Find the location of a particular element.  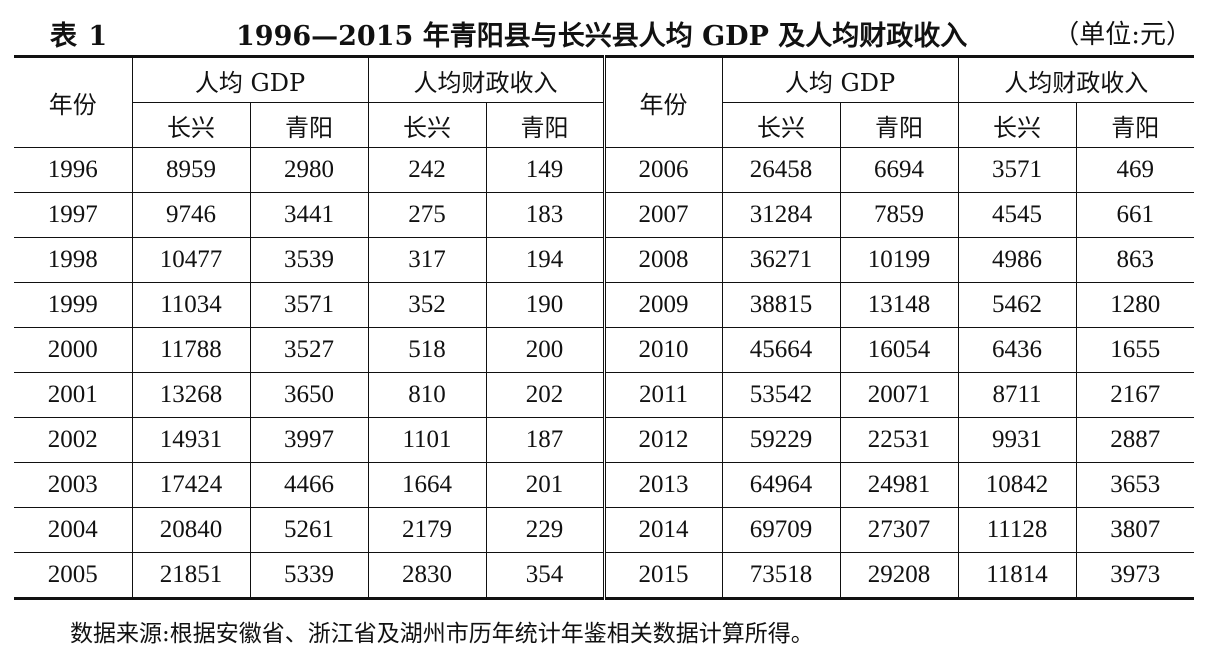

fiscal-qingyang-cell: 190 is located at coordinates (545, 305).